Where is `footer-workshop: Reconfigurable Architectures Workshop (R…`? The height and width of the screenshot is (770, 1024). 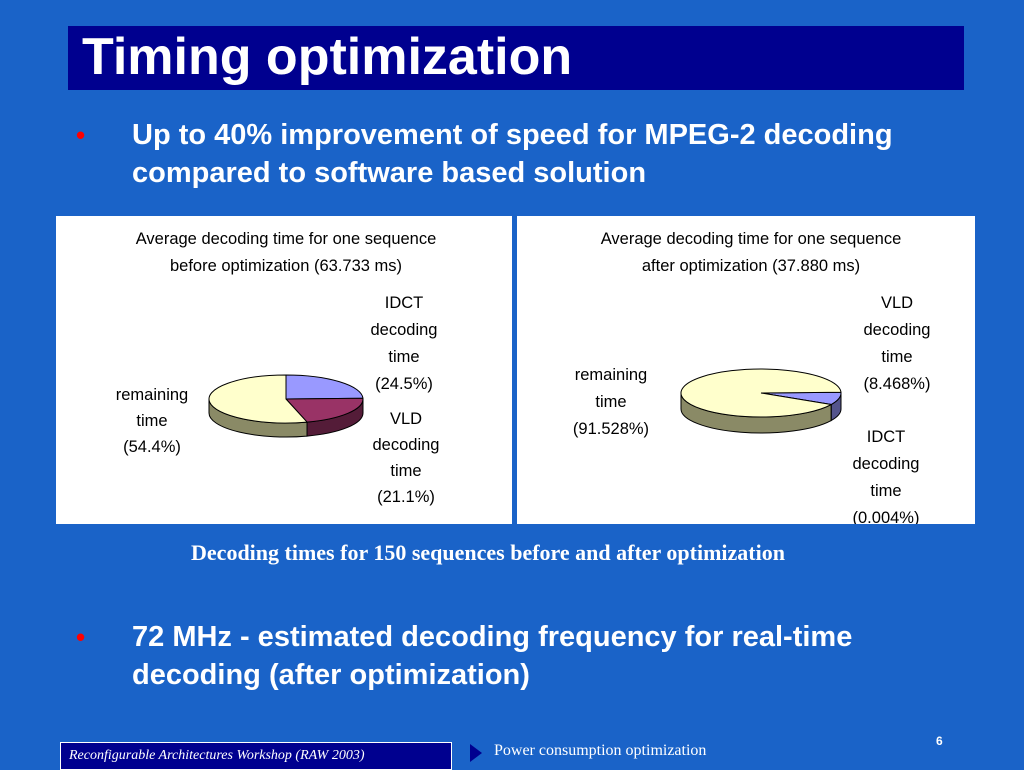
footer-workshop: Reconfigurable Architectures Workshop (R… is located at coordinates (256, 756).